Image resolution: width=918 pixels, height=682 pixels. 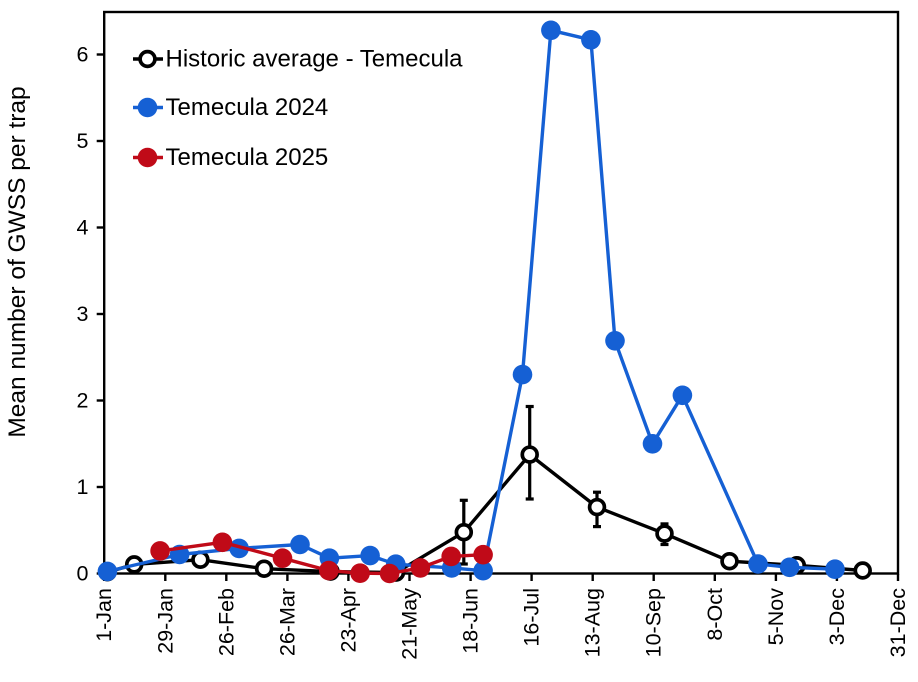 What do you see at coordinates (315, 59) in the screenshot?
I see `svg-text: Historic average - Temecula` at bounding box center [315, 59].